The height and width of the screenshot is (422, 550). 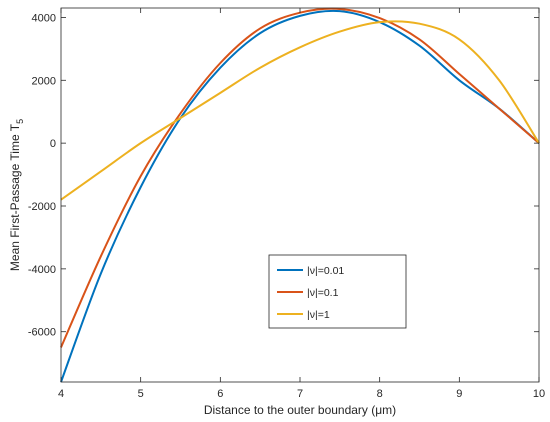 I want to click on x-tick-label: 6, so click(x=220, y=394).